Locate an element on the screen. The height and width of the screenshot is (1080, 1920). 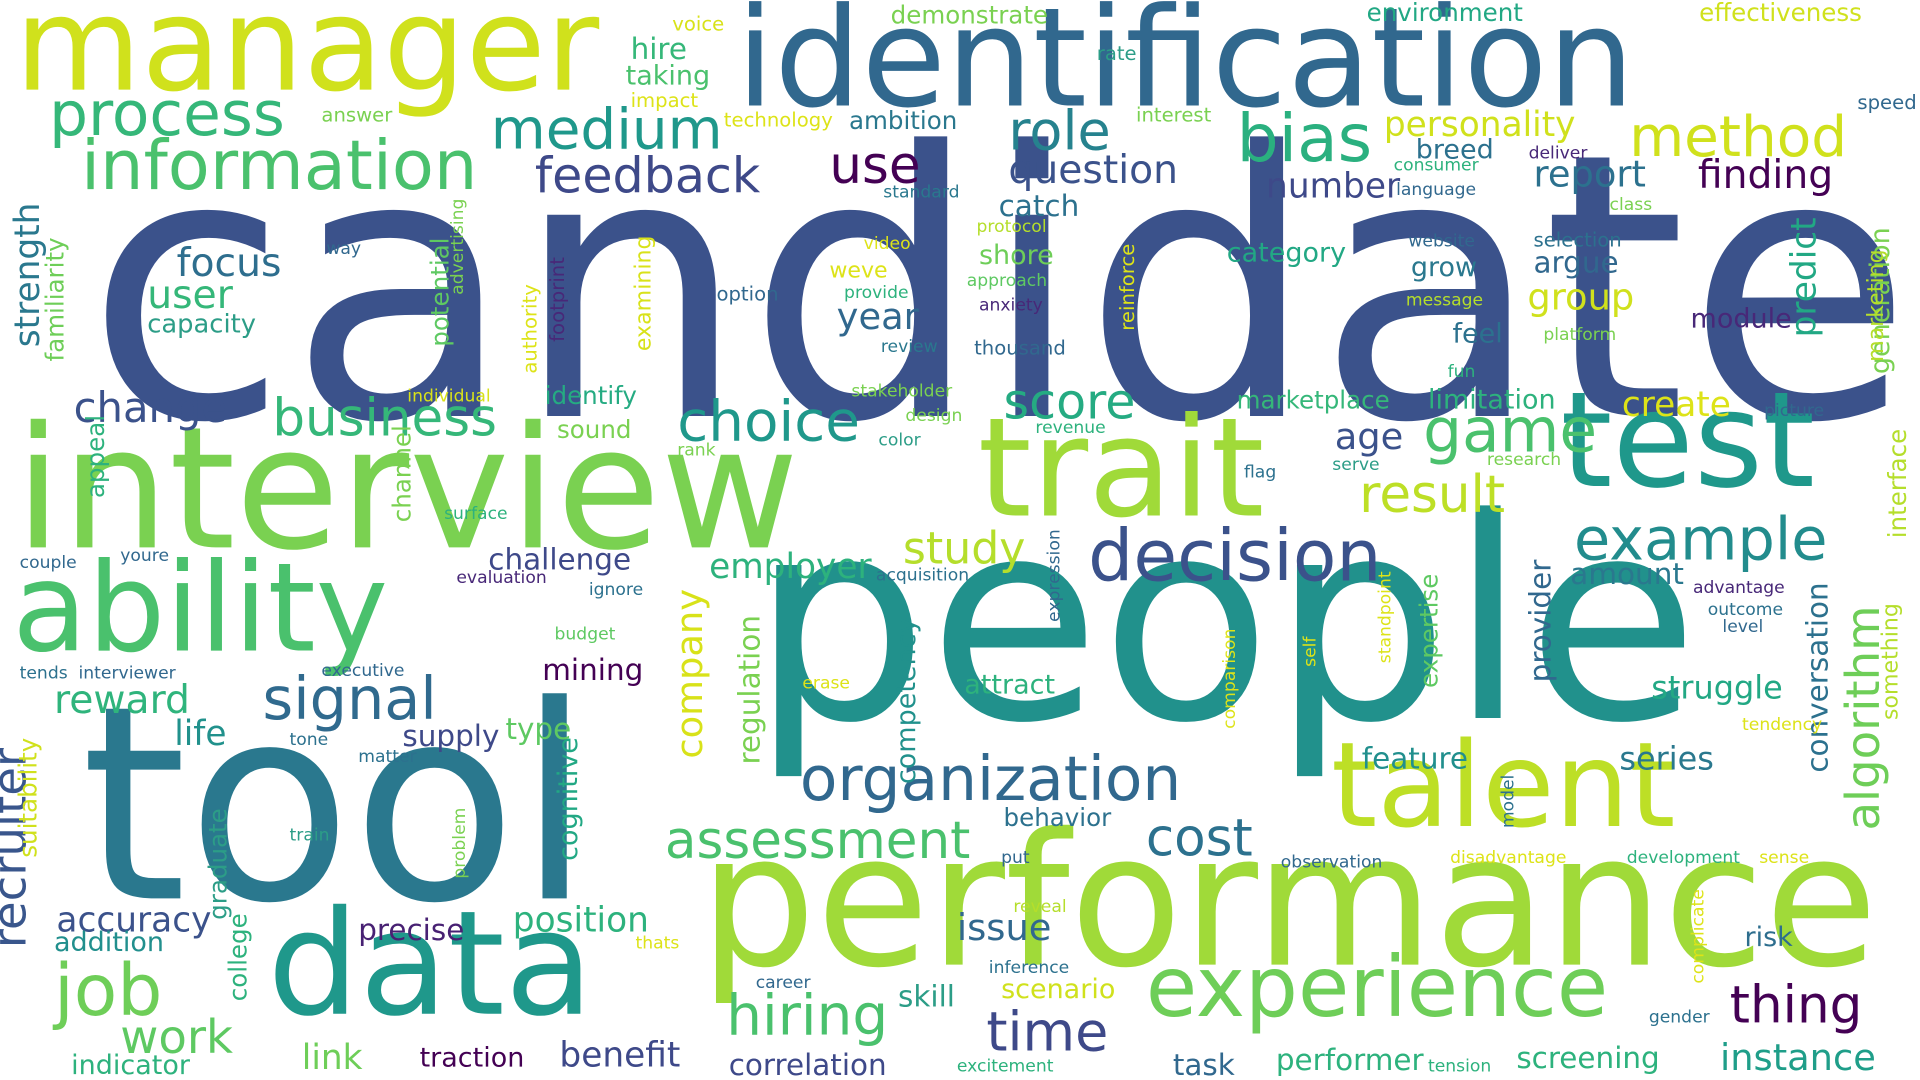
word-review: review is located at coordinates (909, 347).